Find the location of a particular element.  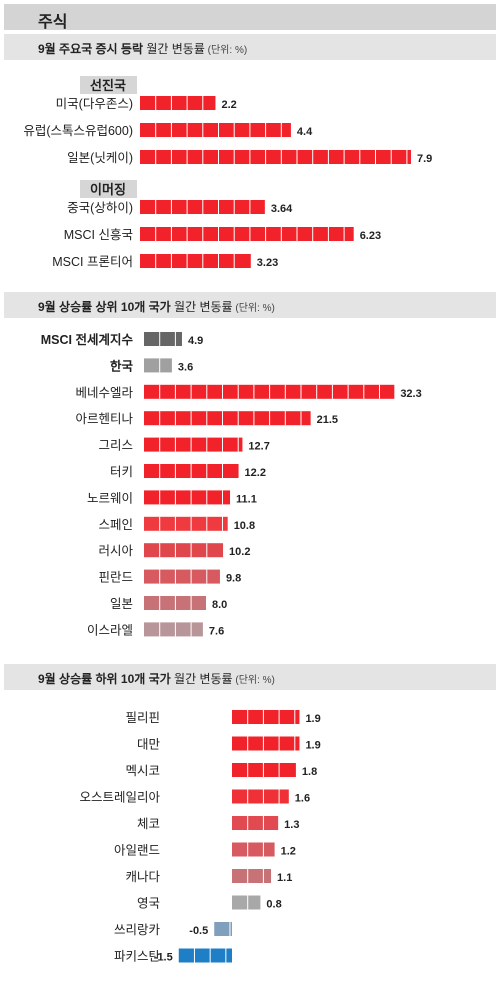

data-label: 0.8 is located at coordinates (273, 905).